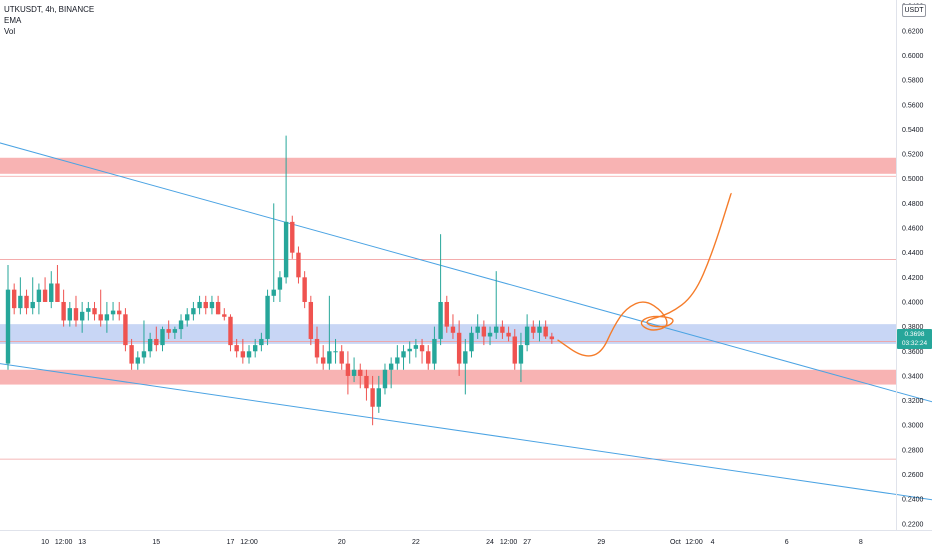 This screenshot has width=932, height=550. What do you see at coordinates (913, 401) in the screenshot?
I see `price-tick-label: 0.3200` at bounding box center [913, 401].